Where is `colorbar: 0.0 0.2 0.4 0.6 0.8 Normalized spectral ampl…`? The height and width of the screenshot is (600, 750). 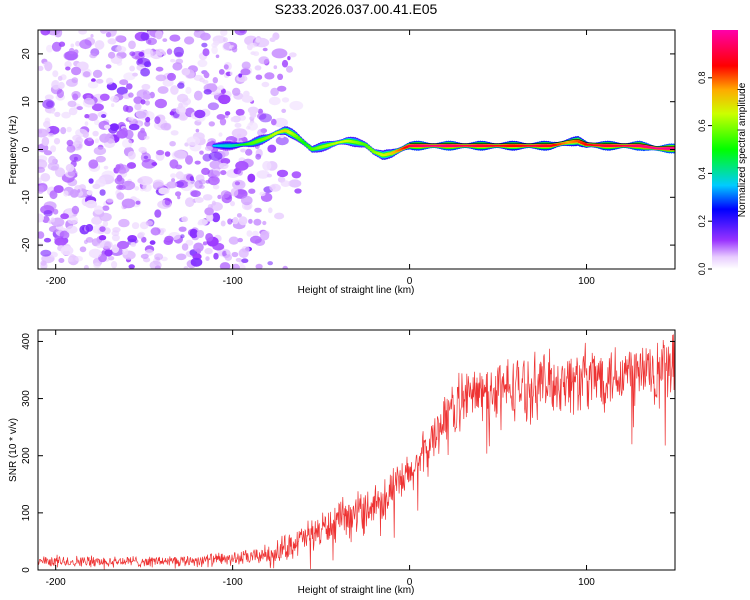 colorbar: 0.0 0.2 0.4 0.6 0.8 Normalized spectral ampl… is located at coordinates (722, 152).